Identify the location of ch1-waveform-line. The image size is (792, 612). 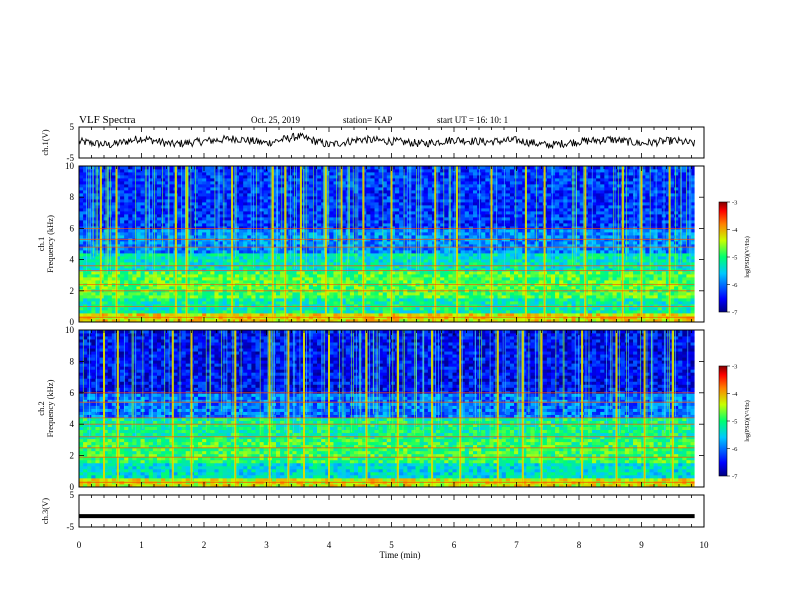
(387, 140).